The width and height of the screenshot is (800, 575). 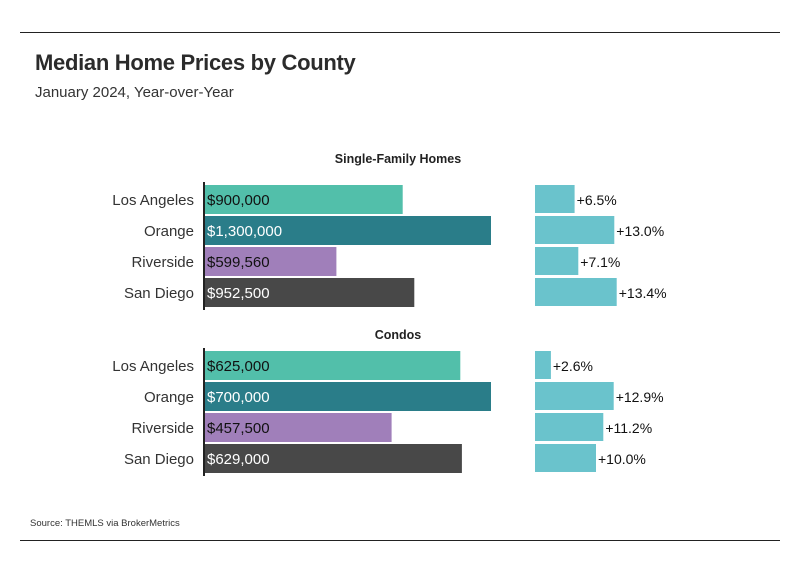 What do you see at coordinates (195, 62) in the screenshot?
I see `chart-title: Median Home Prices by County` at bounding box center [195, 62].